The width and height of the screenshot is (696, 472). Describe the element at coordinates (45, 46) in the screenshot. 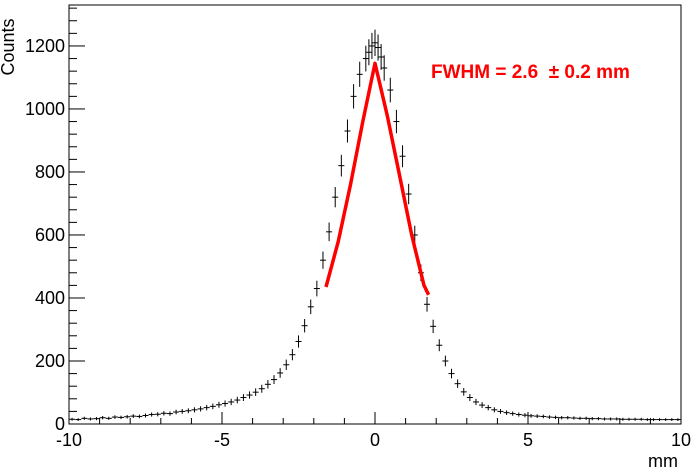

I see `y-tick-label: 1200` at that location.